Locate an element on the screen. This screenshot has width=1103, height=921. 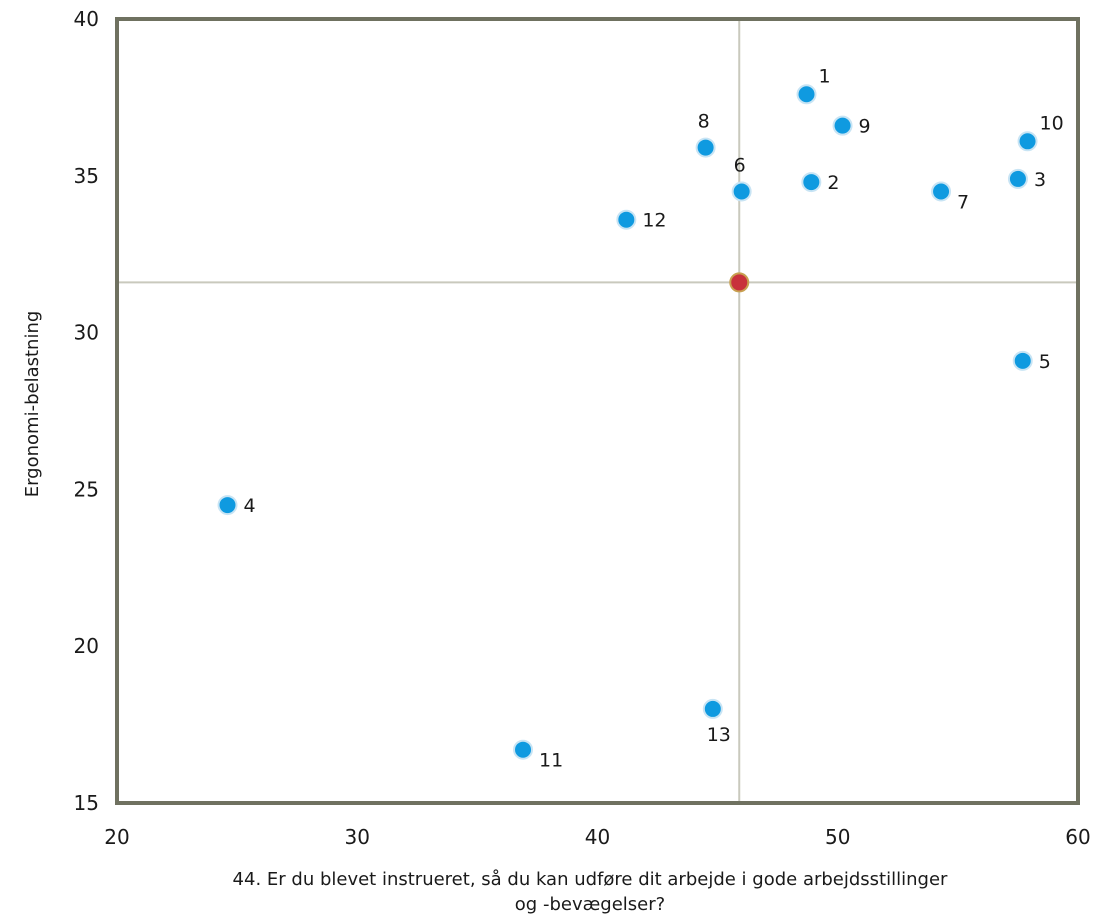
data-point-label: 6 is located at coordinates (740, 165).